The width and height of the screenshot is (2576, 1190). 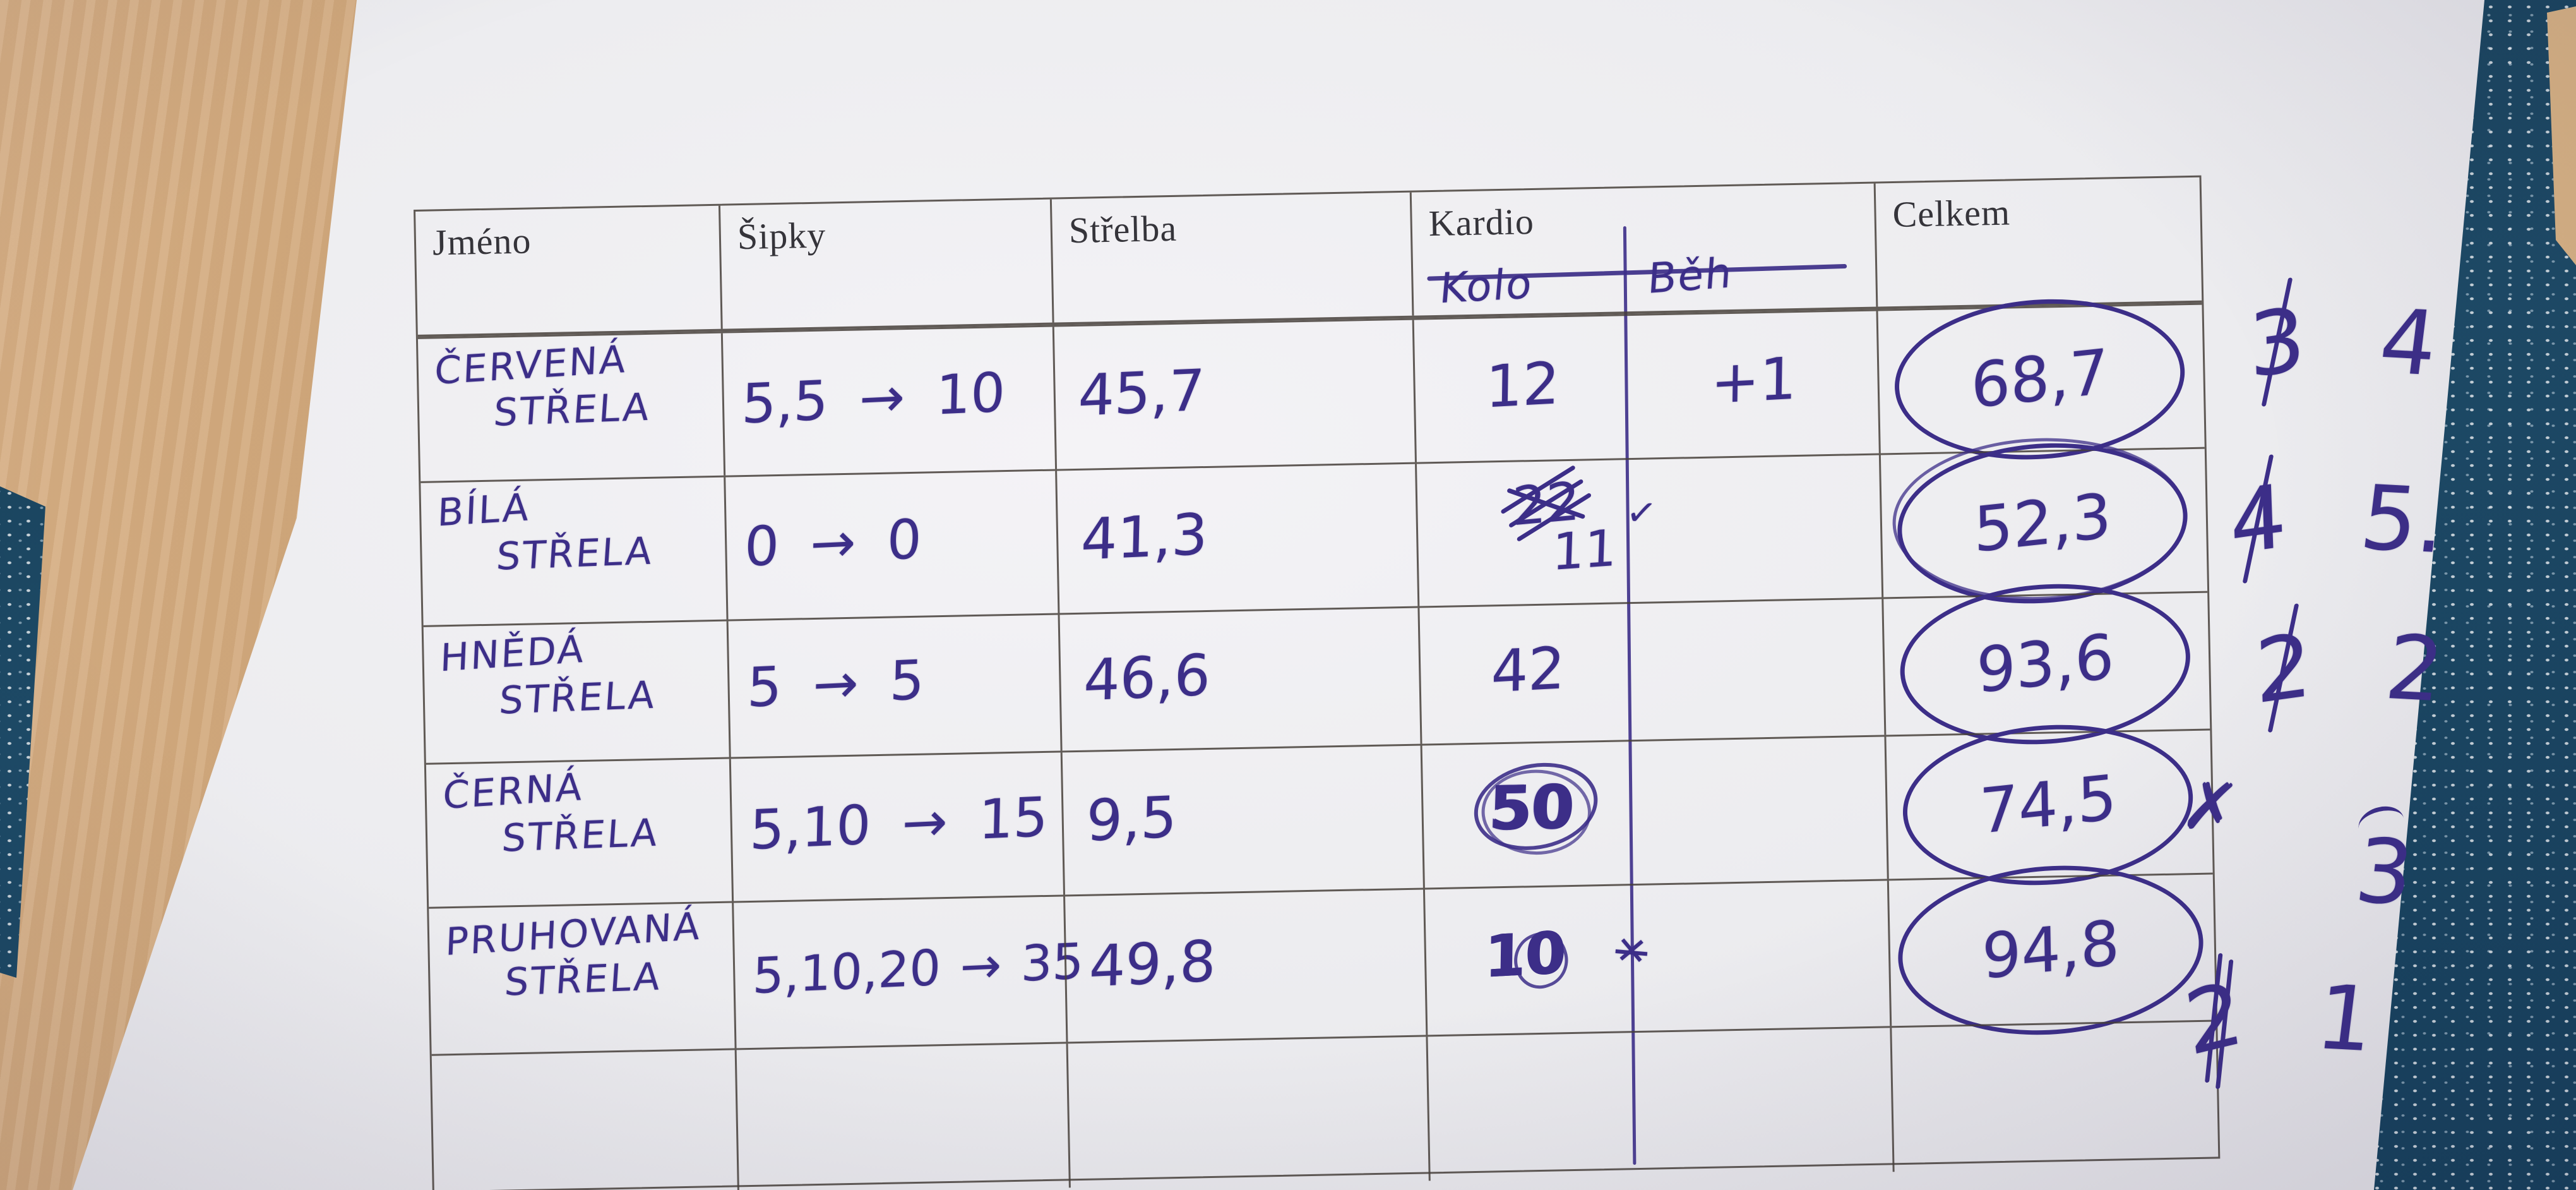 What do you see at coordinates (1233, 394) in the screenshot?
I see `cell-strelba: 45,7` at bounding box center [1233, 394].